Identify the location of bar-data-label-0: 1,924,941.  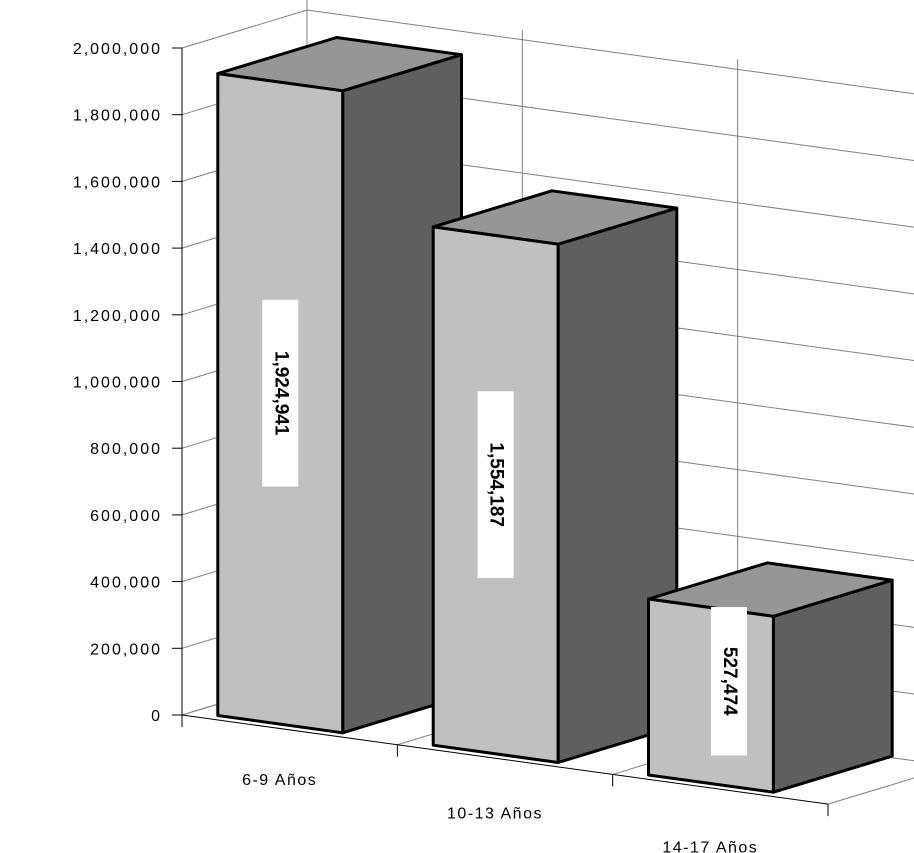
(280, 393).